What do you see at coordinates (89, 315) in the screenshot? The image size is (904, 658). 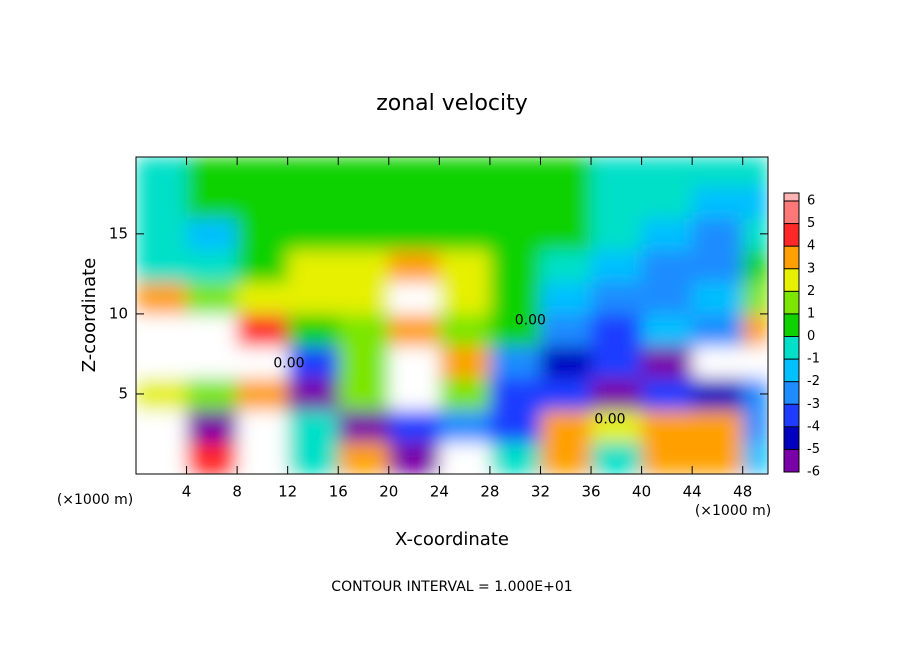 I see `y-axis-label: Z-coordinate` at bounding box center [89, 315].